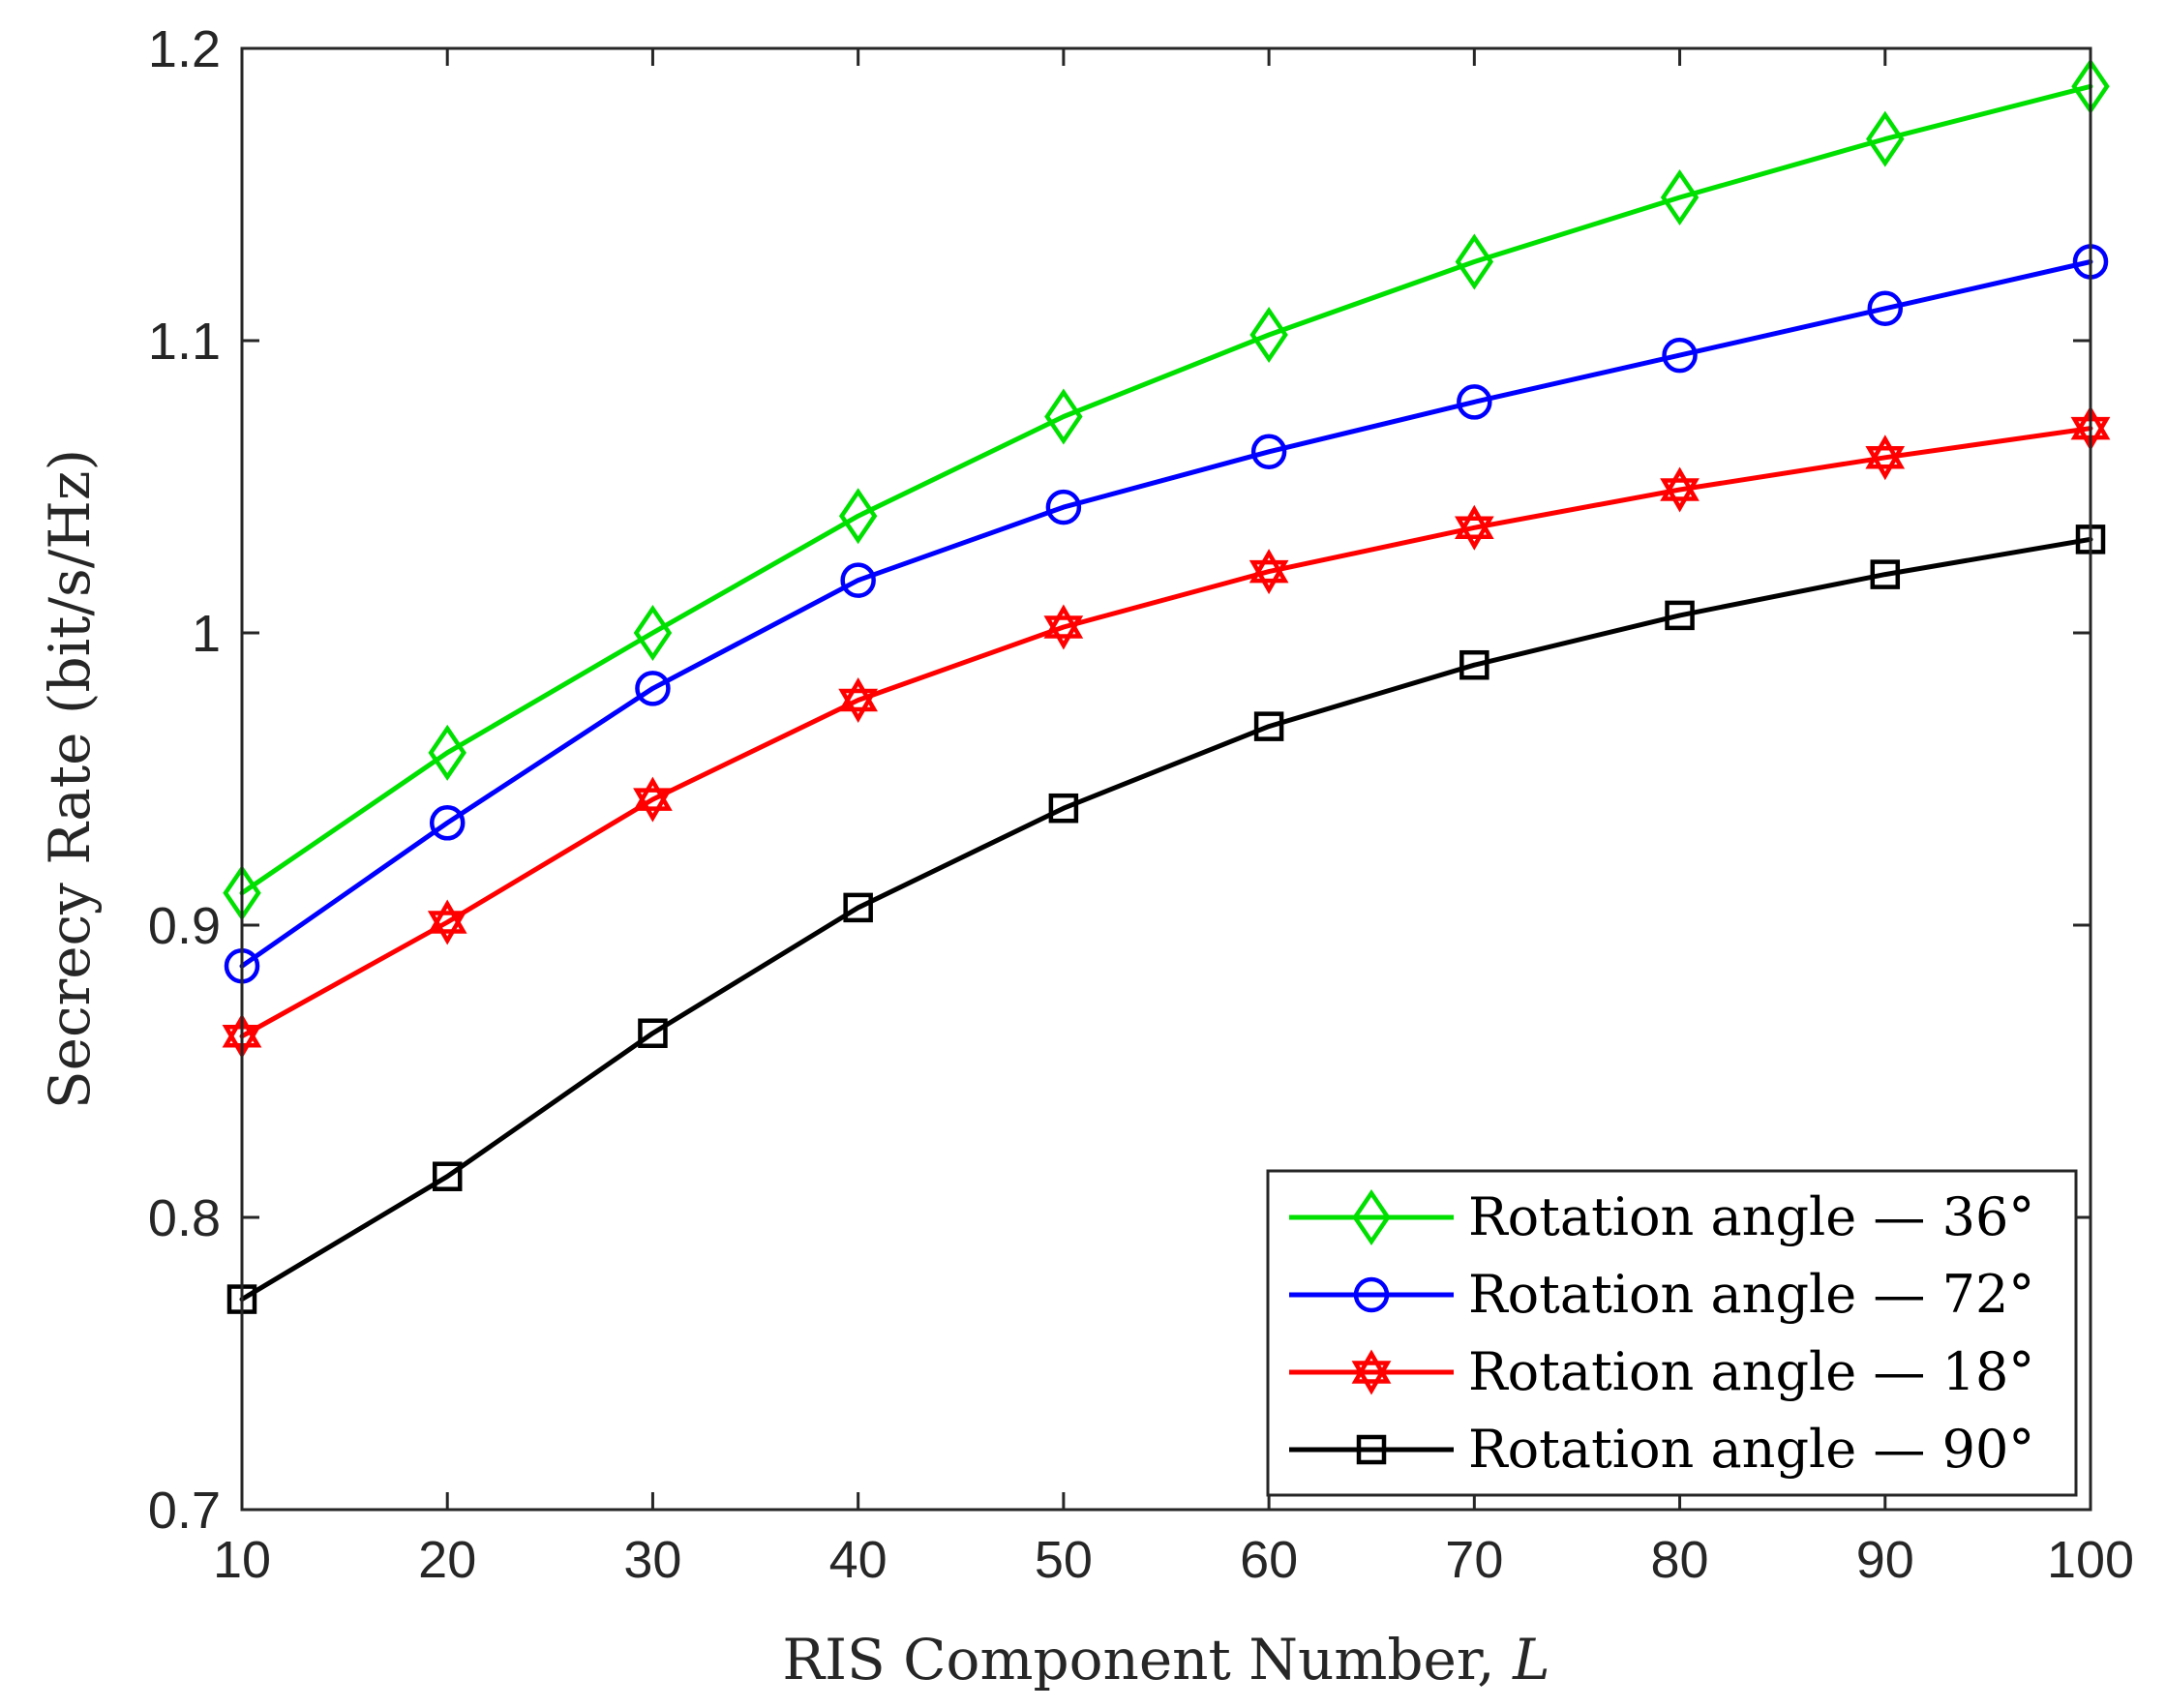 The image size is (2166, 1708). Describe the element at coordinates (1269, 1560) in the screenshot. I see `x-tick-label-5: 60` at that location.